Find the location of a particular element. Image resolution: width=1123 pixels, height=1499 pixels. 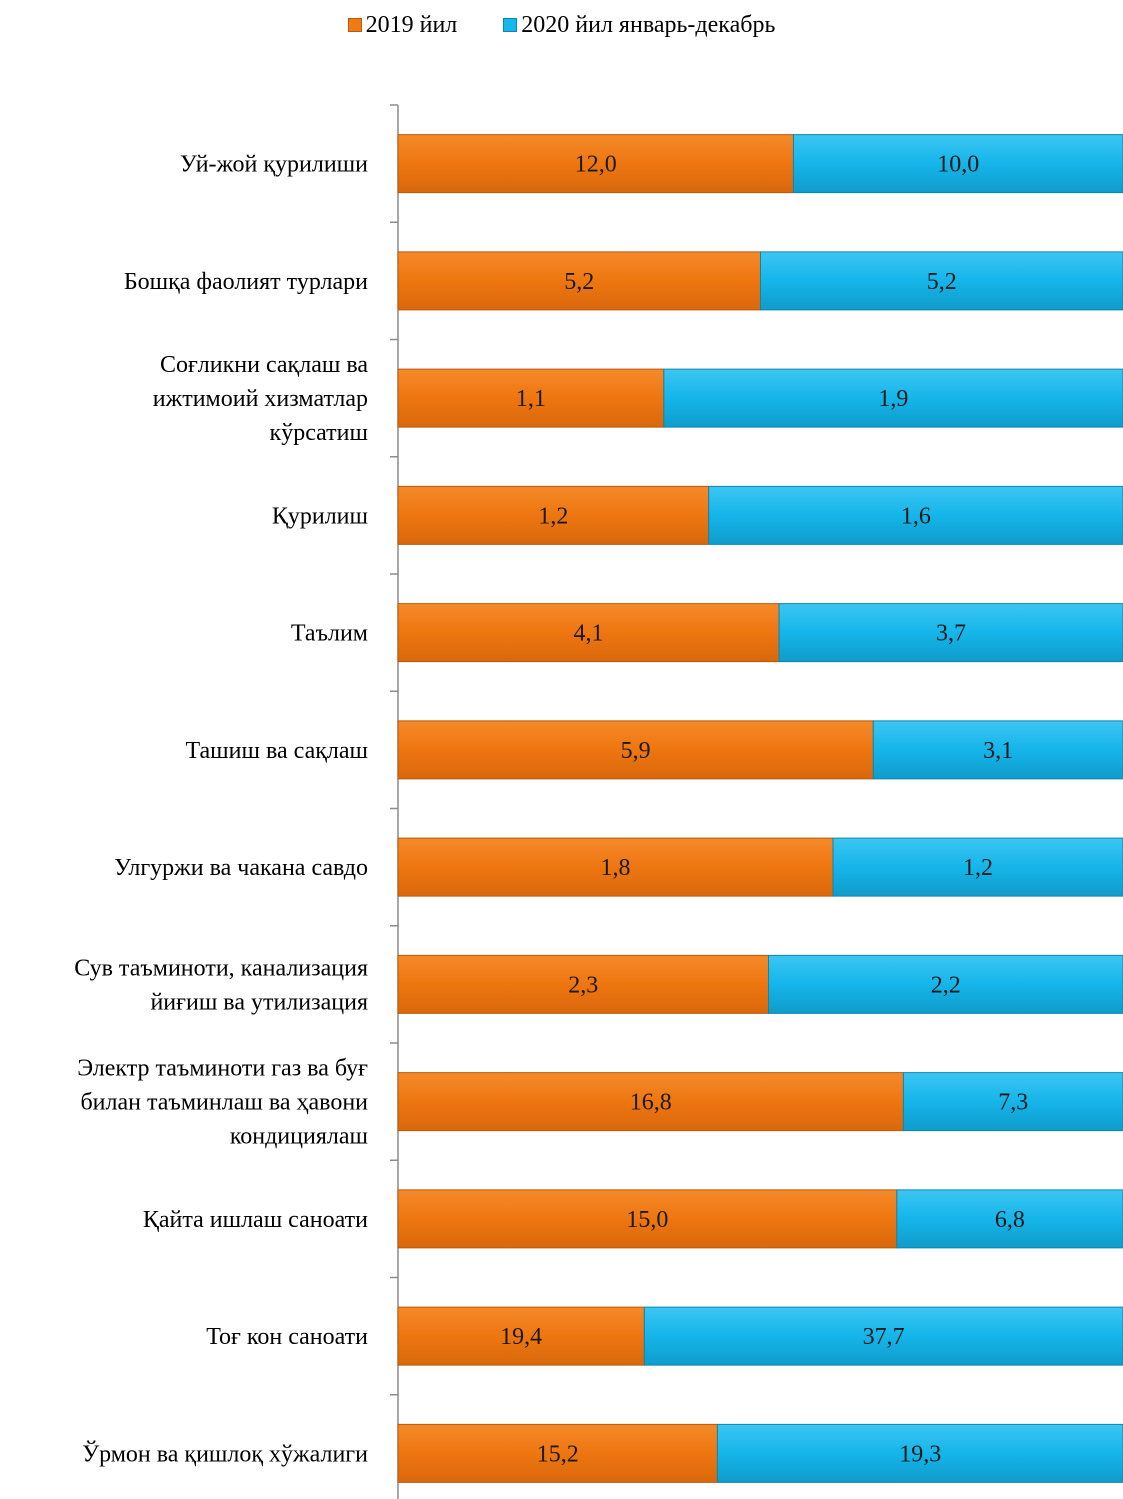

data-label-2020: 6,8 is located at coordinates (1010, 1220).